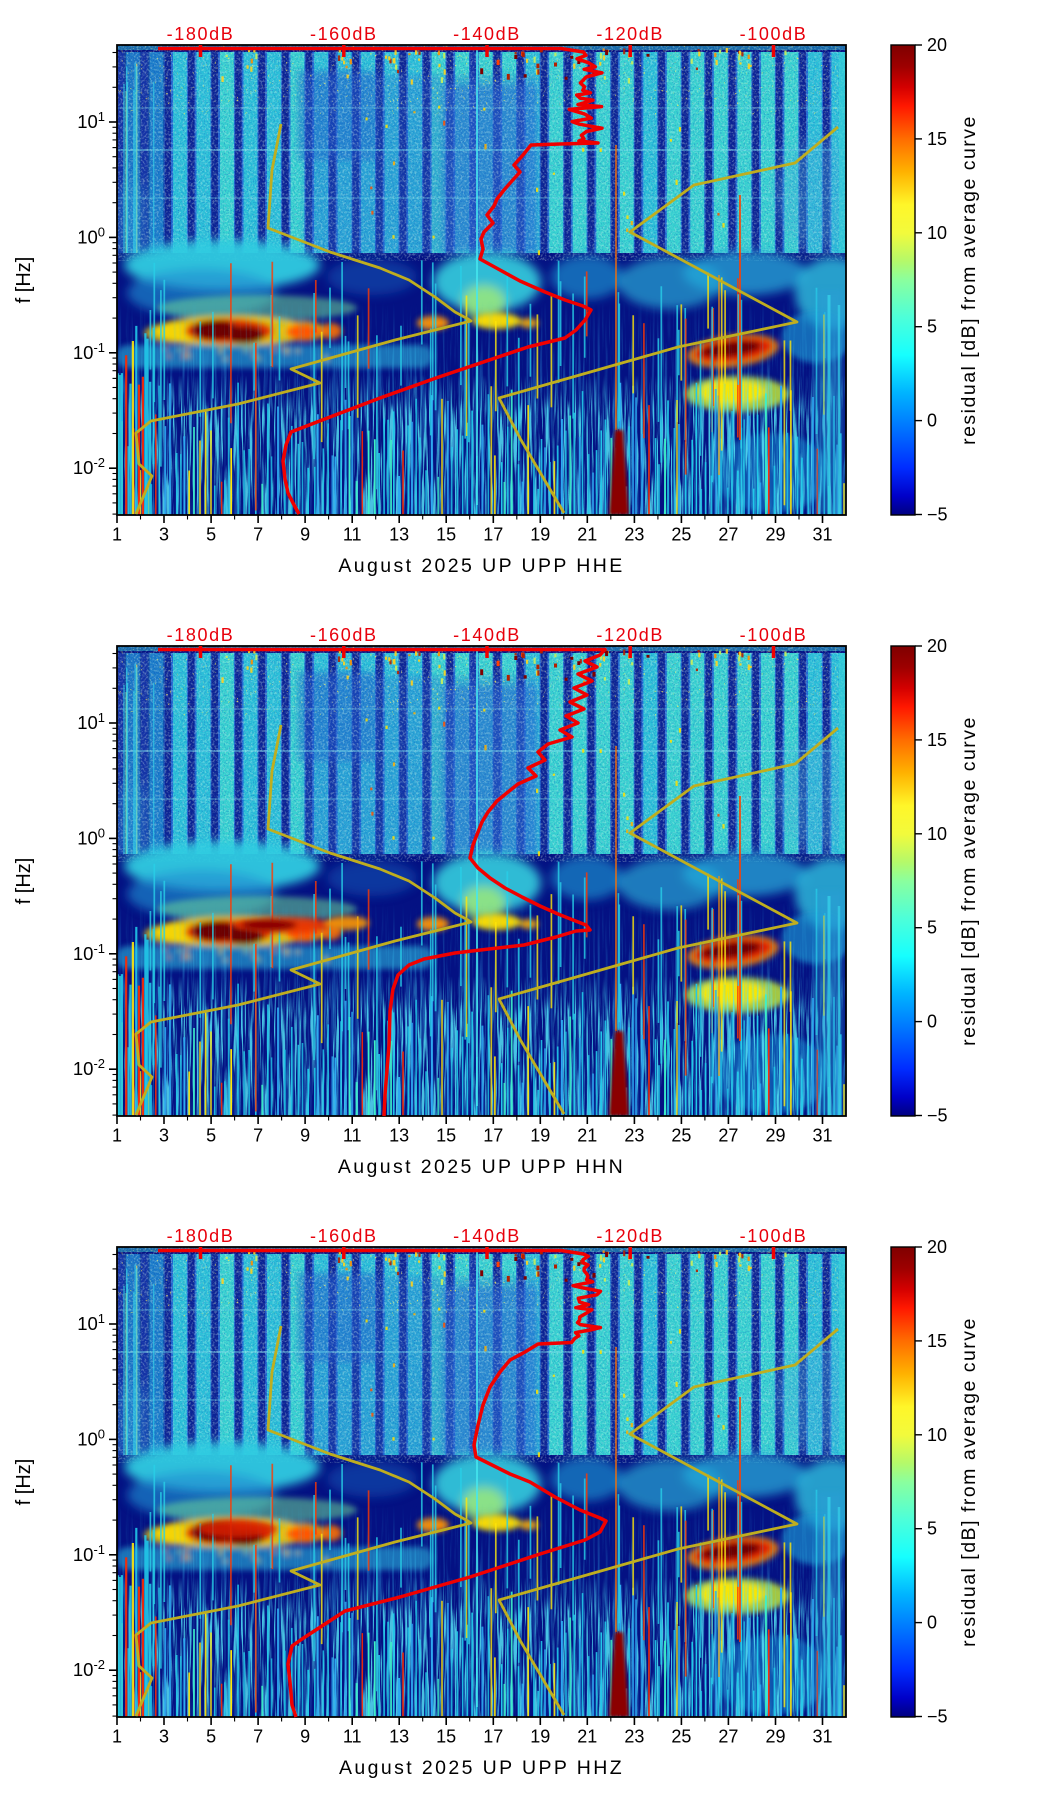 This screenshot has height=1806, width=1052. What do you see at coordinates (481, 566) in the screenshot?
I see `svg-text: August 2025 UP UPP HHE` at bounding box center [481, 566].